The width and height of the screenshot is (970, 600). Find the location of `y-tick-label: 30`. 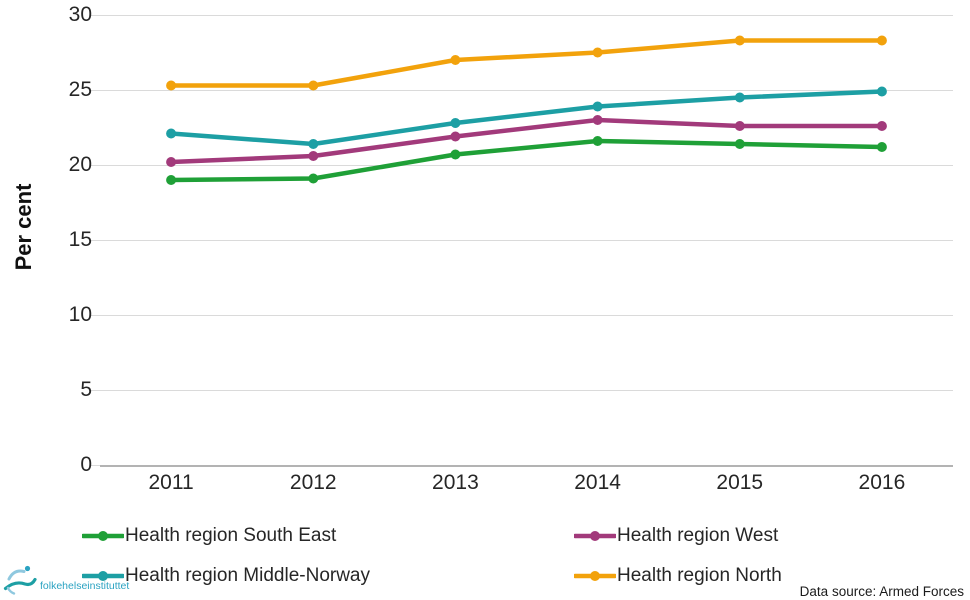

y-tick-label: 30 is located at coordinates (80, 14).